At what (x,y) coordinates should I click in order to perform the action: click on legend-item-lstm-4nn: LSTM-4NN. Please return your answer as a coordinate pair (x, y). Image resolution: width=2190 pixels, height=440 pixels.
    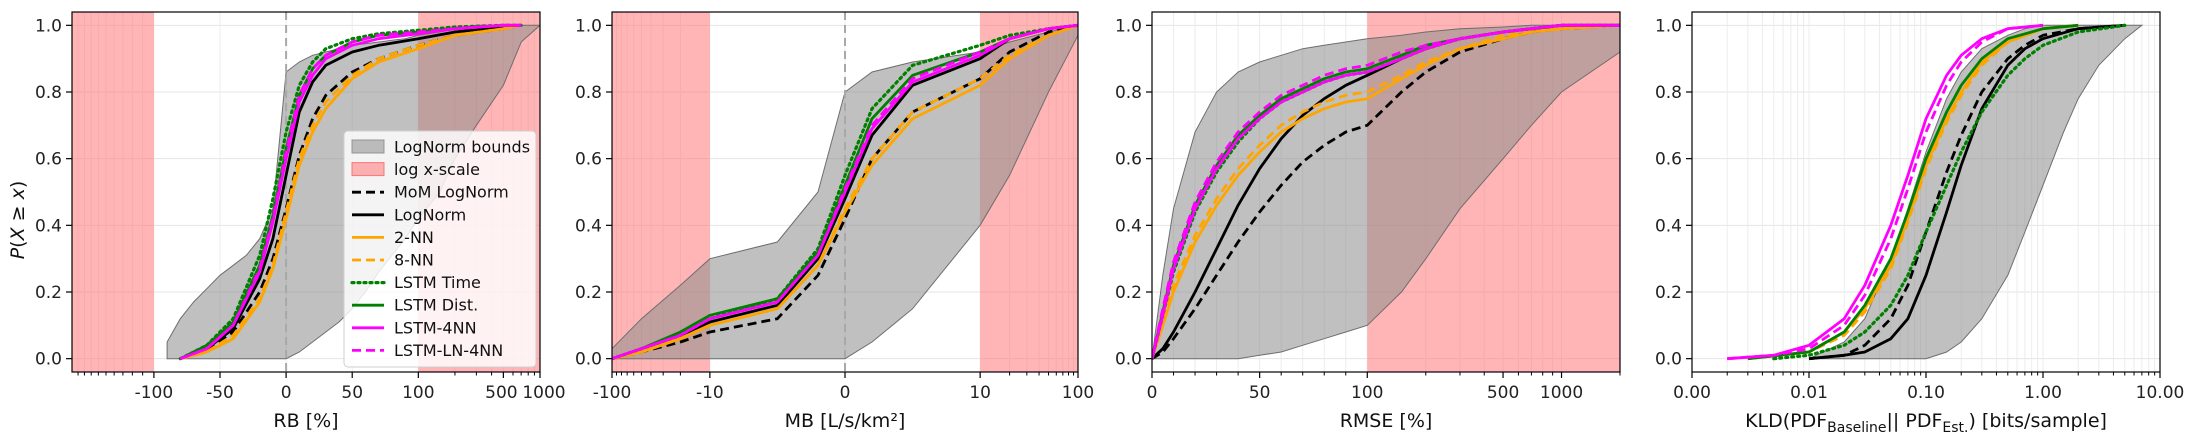
    Looking at the image, I should click on (414, 327).